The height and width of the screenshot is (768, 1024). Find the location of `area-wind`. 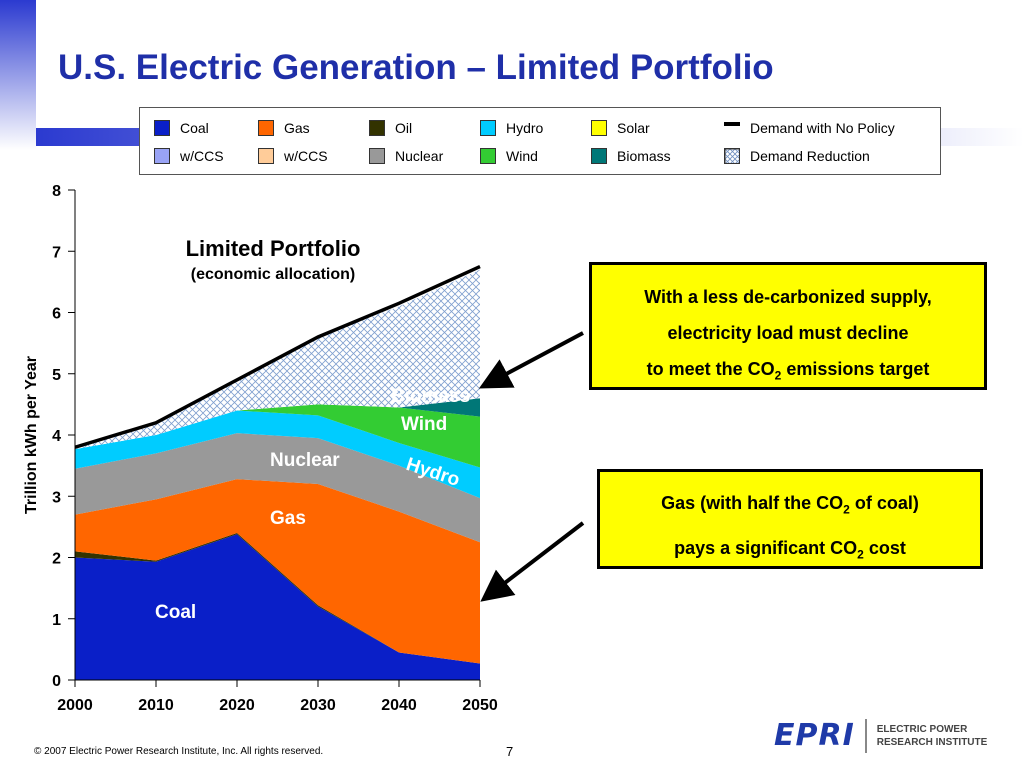

area-wind is located at coordinates (277, 436).